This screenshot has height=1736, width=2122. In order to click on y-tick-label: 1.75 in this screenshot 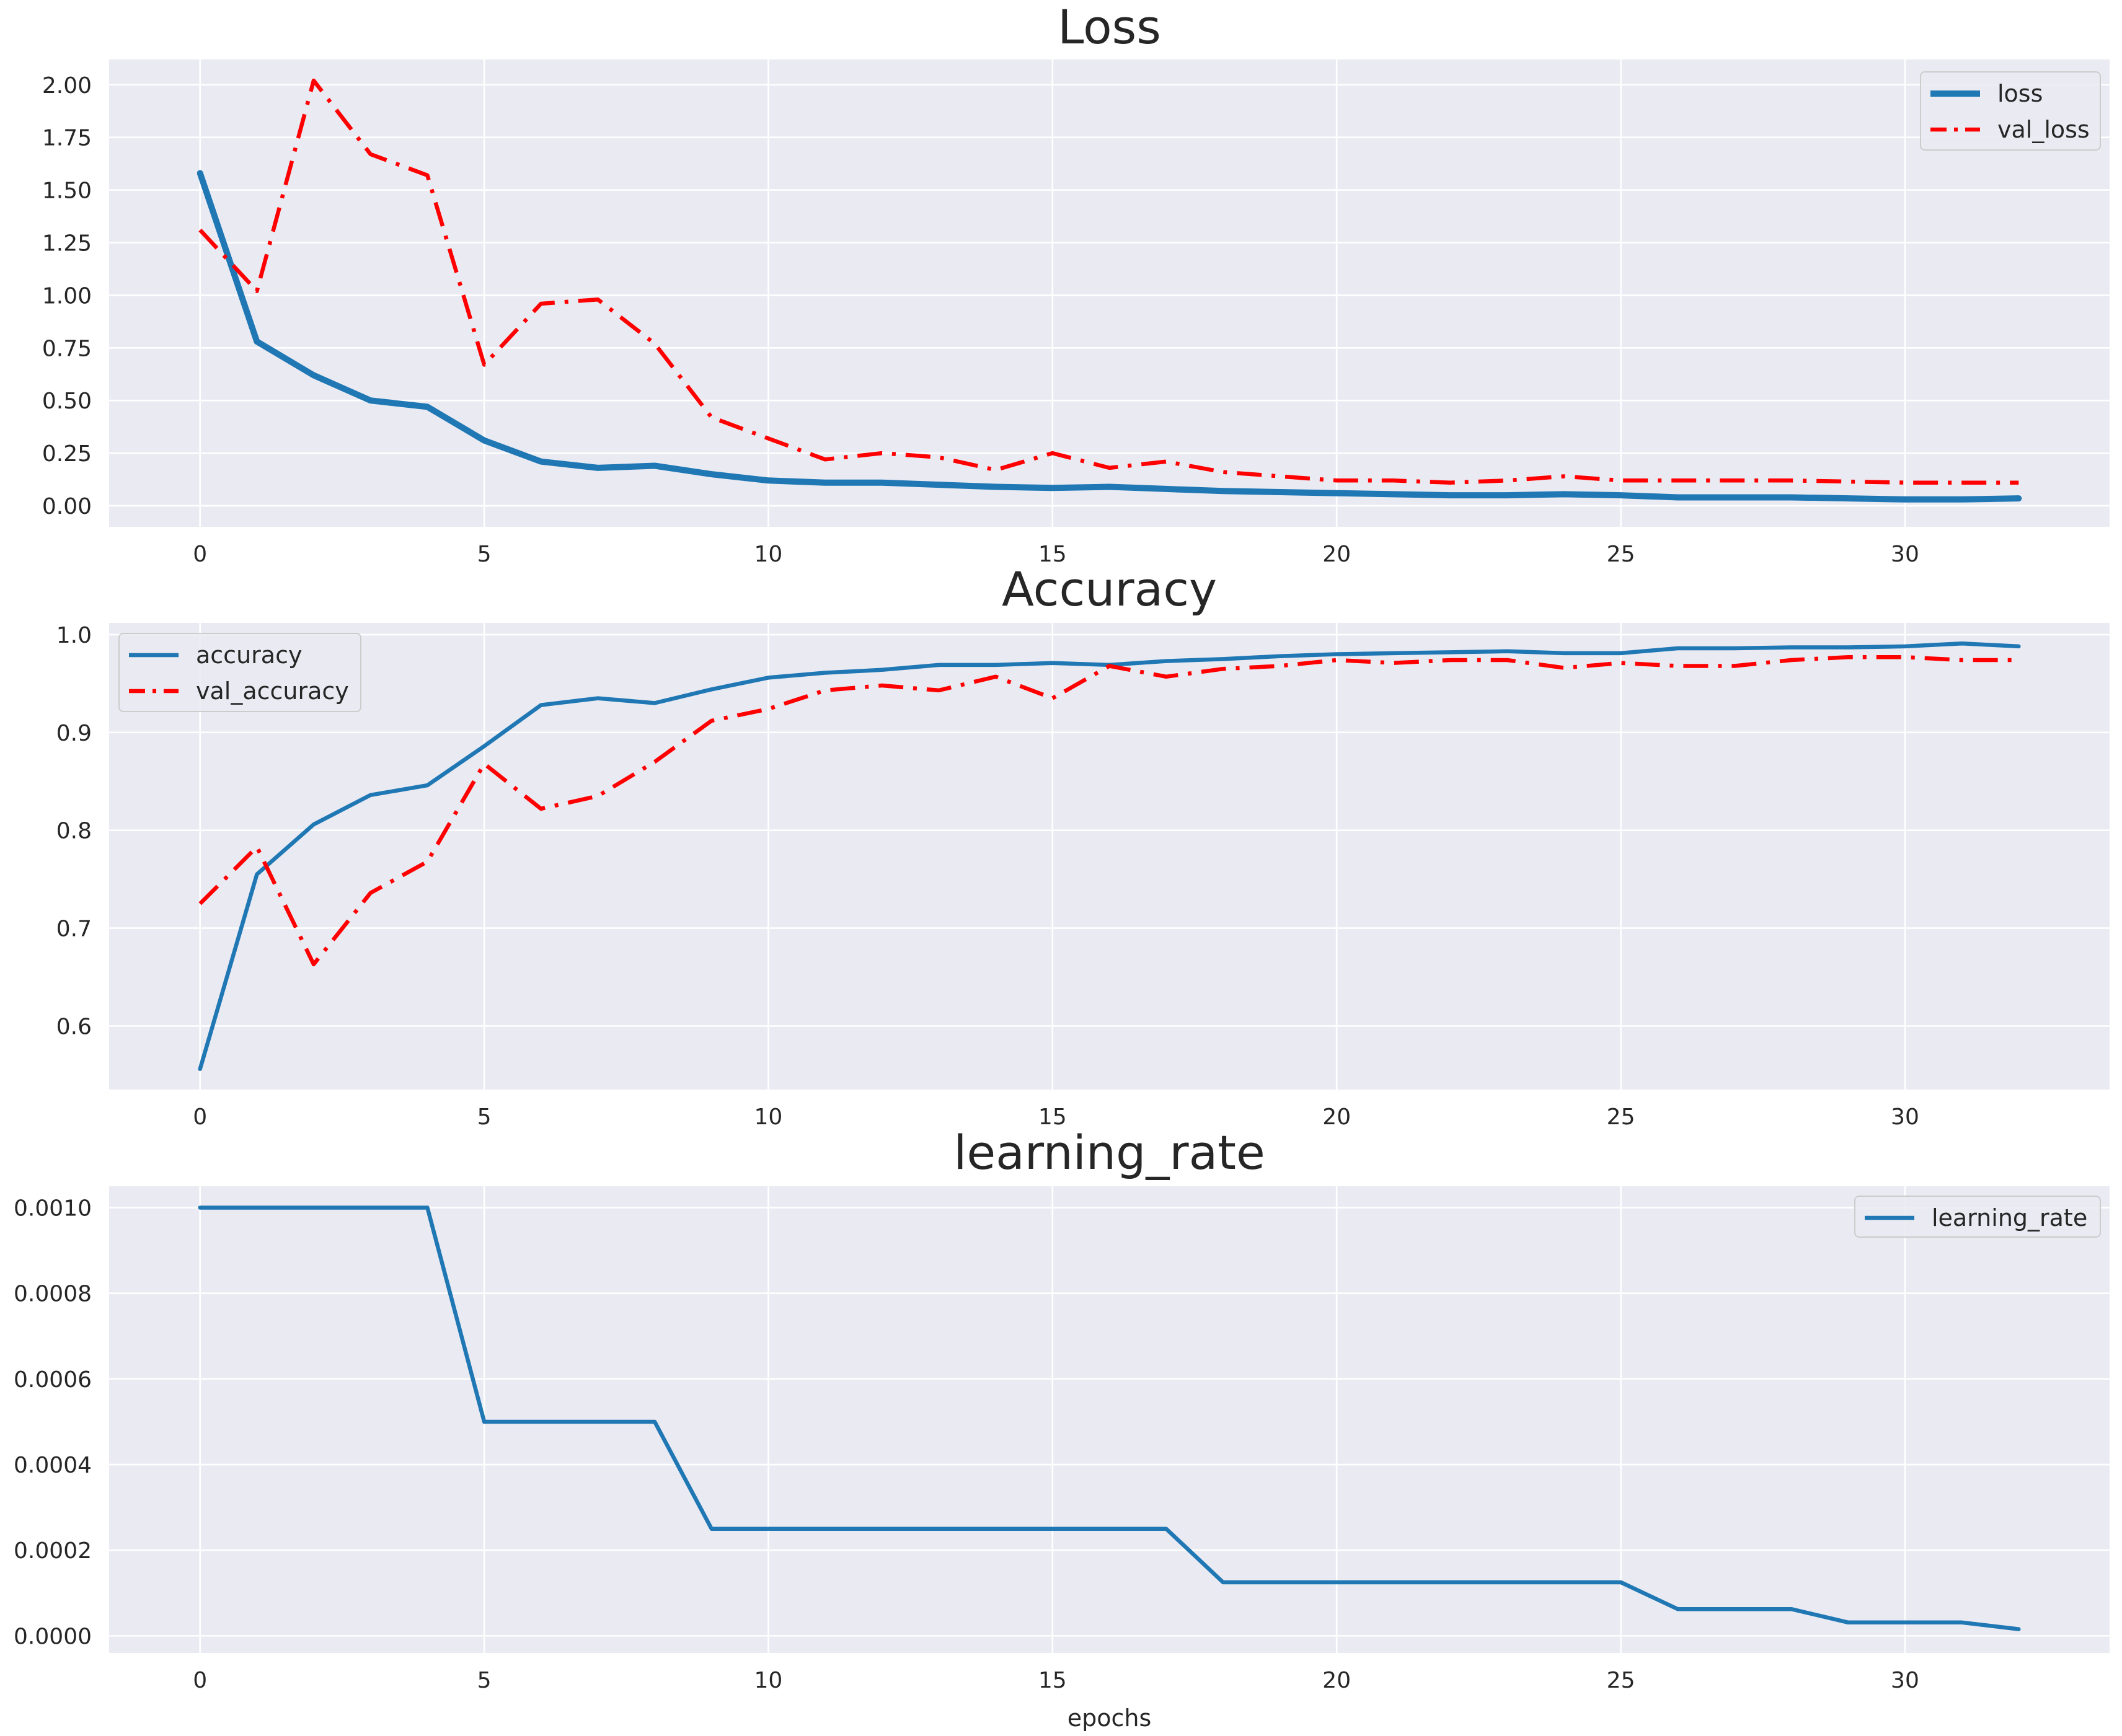, I will do `click(67, 138)`.